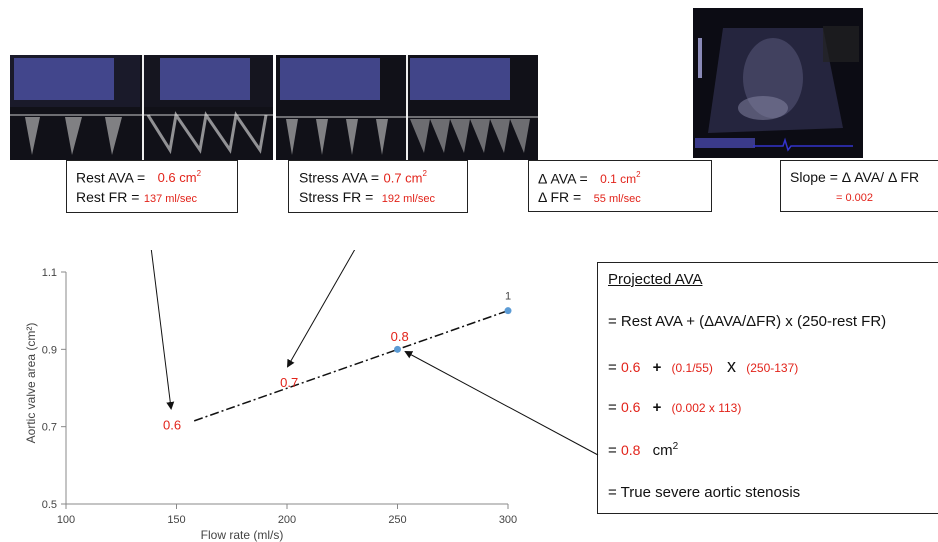 This screenshot has width=938, height=542. I want to click on projected-title: Projected AVA, so click(655, 279).